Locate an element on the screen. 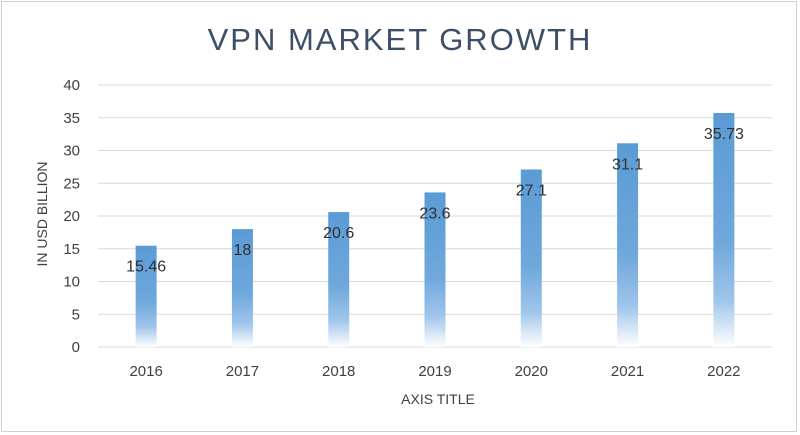 The width and height of the screenshot is (800, 435). x-tick-label: 2020 is located at coordinates (531, 371).